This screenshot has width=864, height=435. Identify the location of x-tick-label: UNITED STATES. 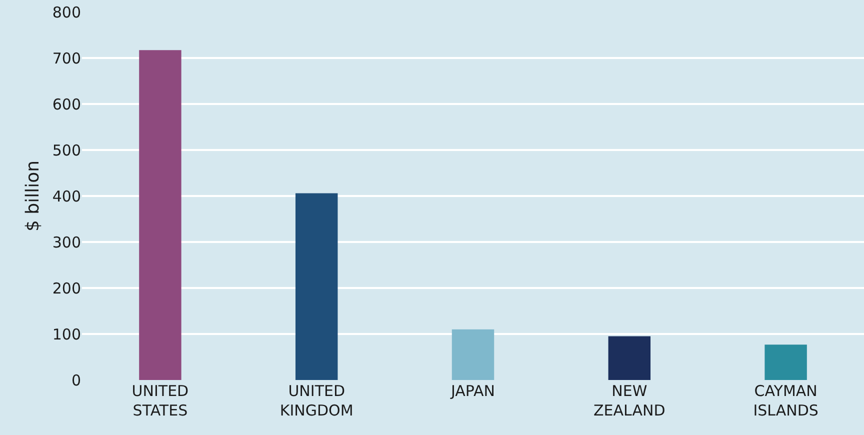
(160, 401).